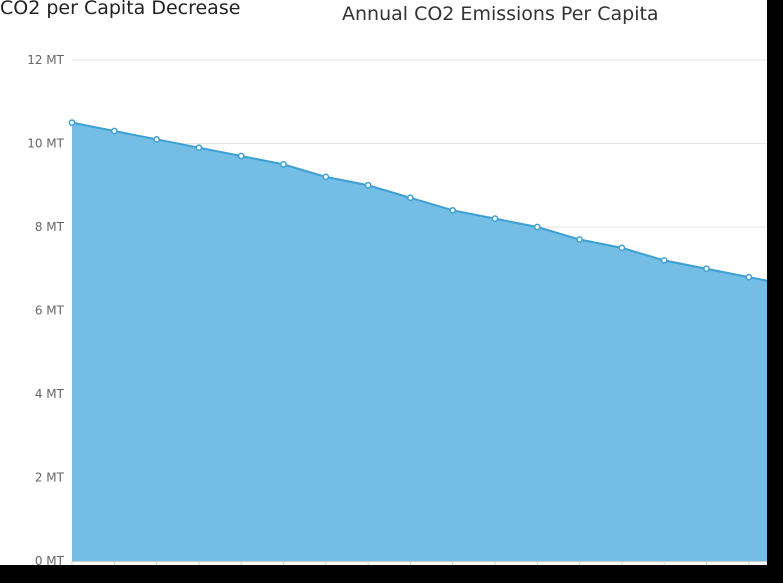 The width and height of the screenshot is (783, 583). Describe the element at coordinates (419, 563) in the screenshot. I see `x-axis-ticks` at that location.